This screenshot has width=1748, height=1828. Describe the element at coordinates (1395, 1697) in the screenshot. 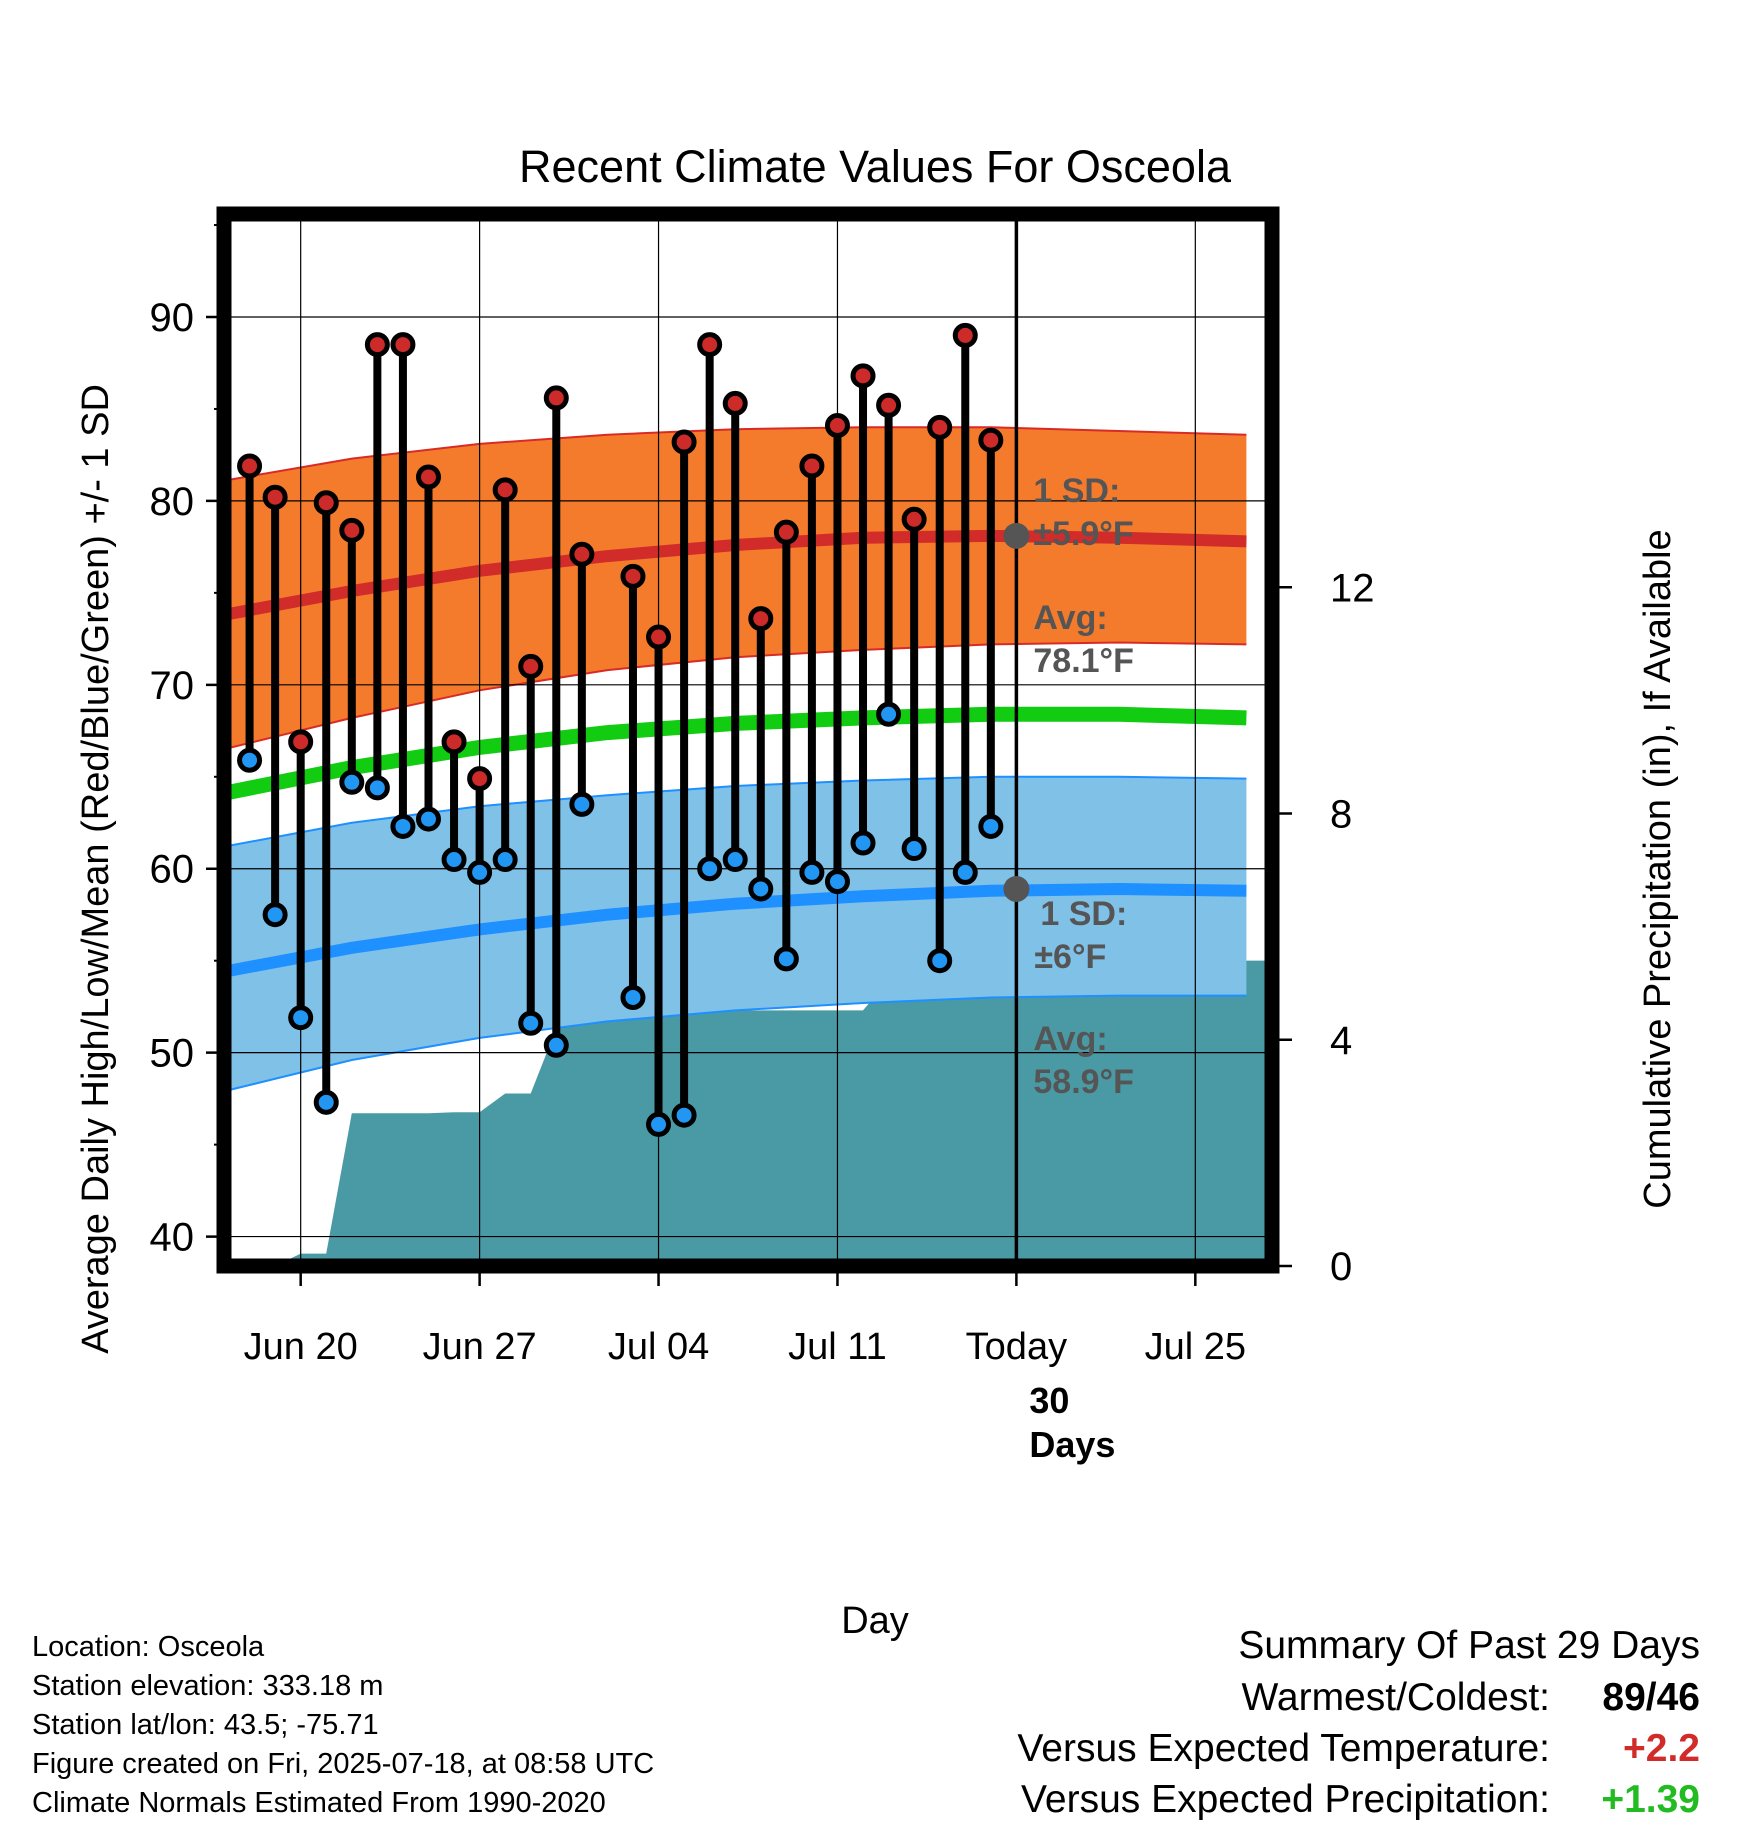

I see `warmest-coldest-label: Warmest/Coldest:` at that location.